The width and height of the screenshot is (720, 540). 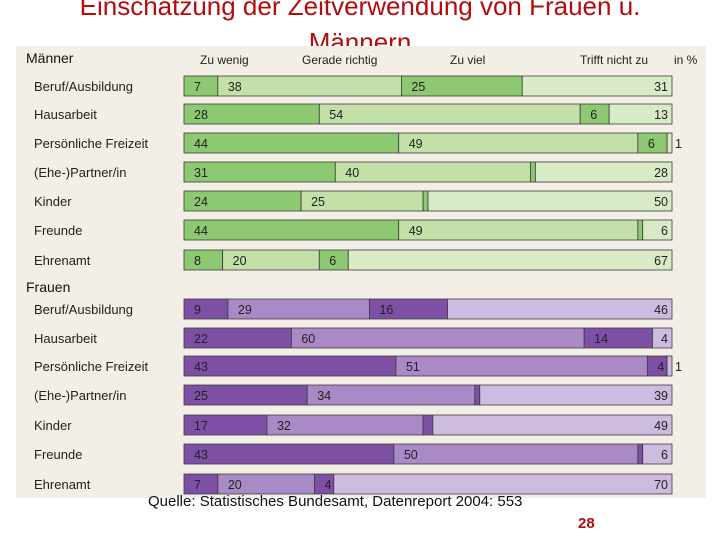 What do you see at coordinates (413, 367) in the screenshot?
I see `data-label: 51` at bounding box center [413, 367].